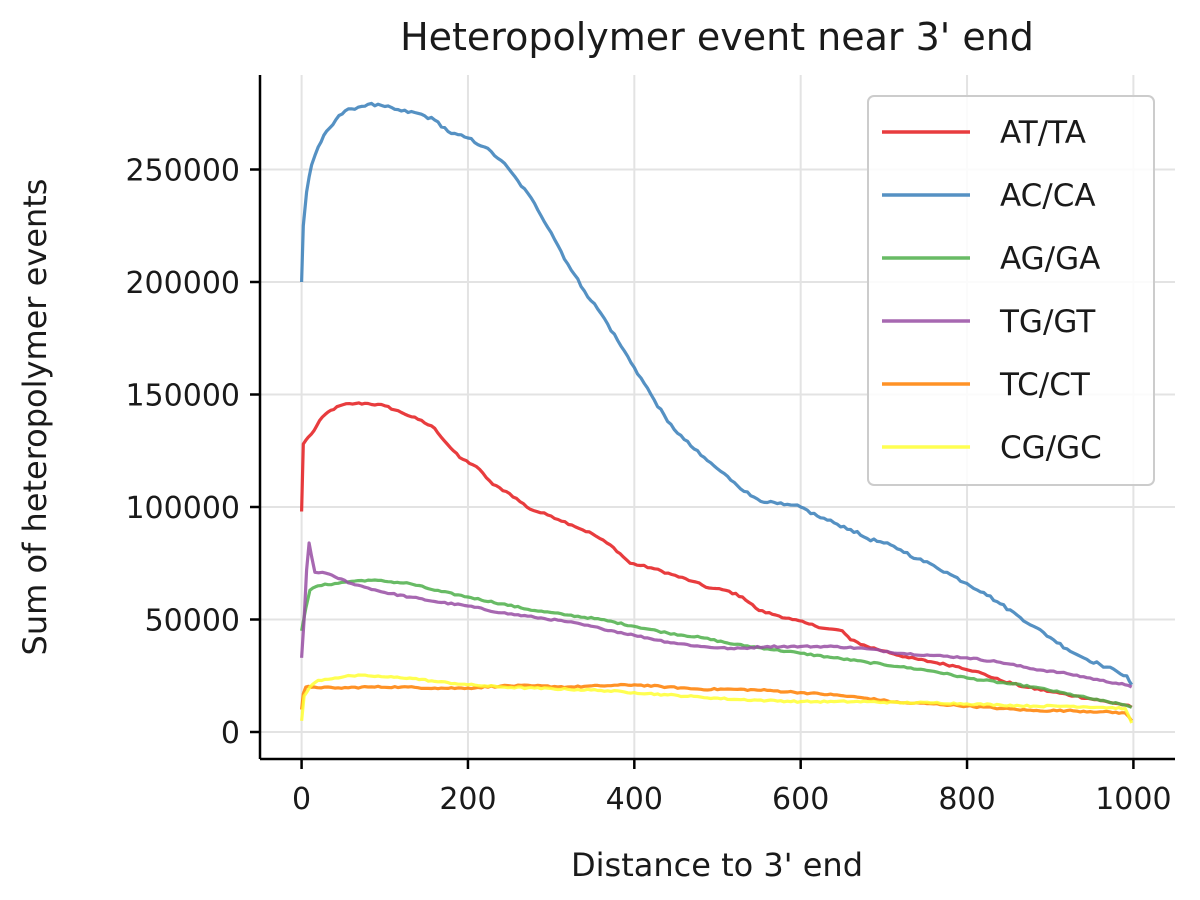 The height and width of the screenshot is (900, 1200). I want to click on legend-label: AC/CA, so click(1048, 196).